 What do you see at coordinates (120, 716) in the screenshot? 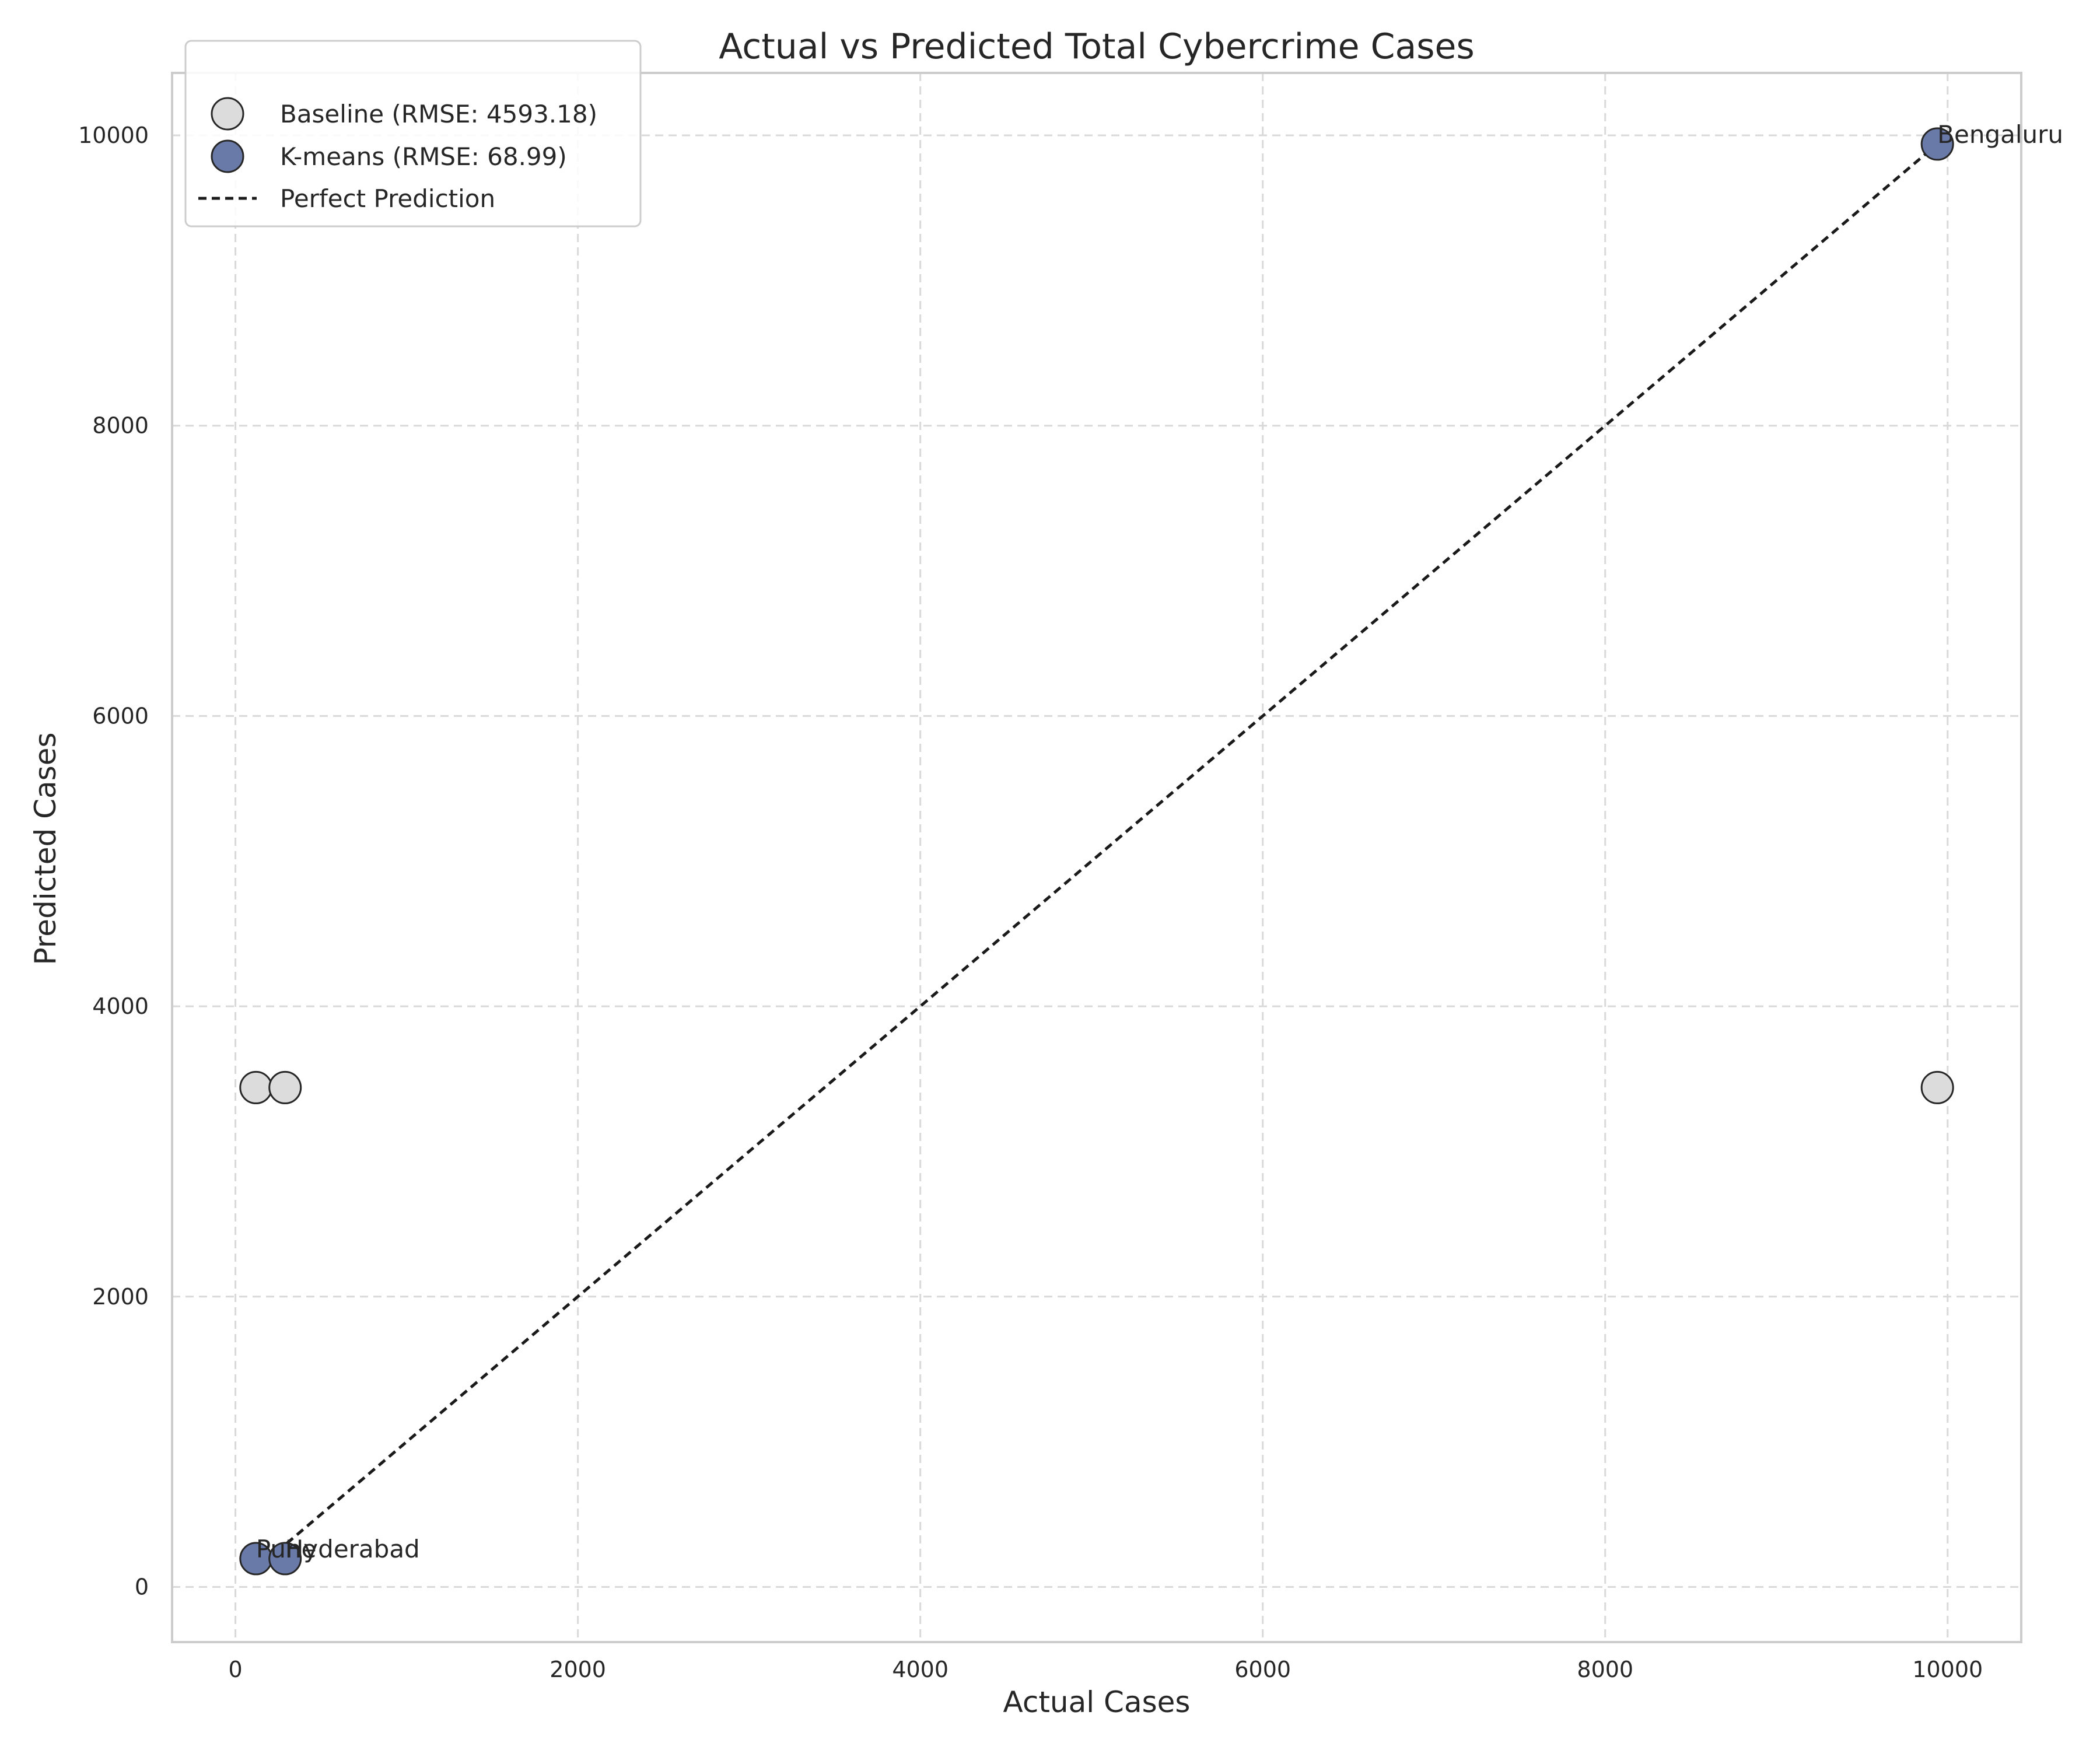
I see `y-tick-label: 6000` at bounding box center [120, 716].